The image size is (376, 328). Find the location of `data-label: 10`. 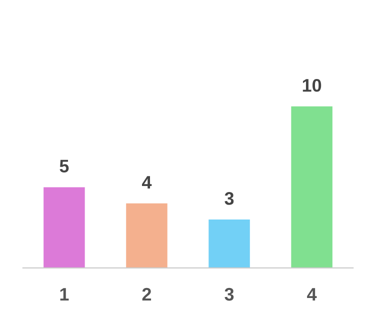

data-label: 10 is located at coordinates (312, 85).